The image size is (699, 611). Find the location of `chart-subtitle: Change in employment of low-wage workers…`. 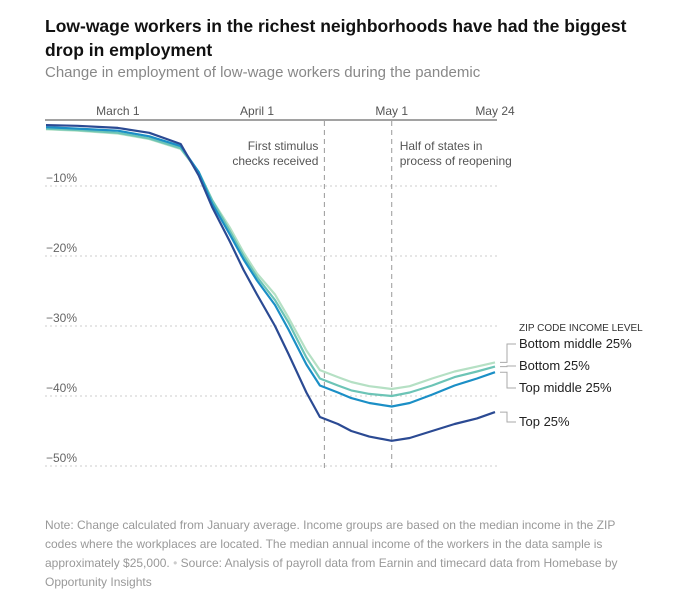

chart-subtitle: Change in employment of low-wage workers… is located at coordinates (263, 72).